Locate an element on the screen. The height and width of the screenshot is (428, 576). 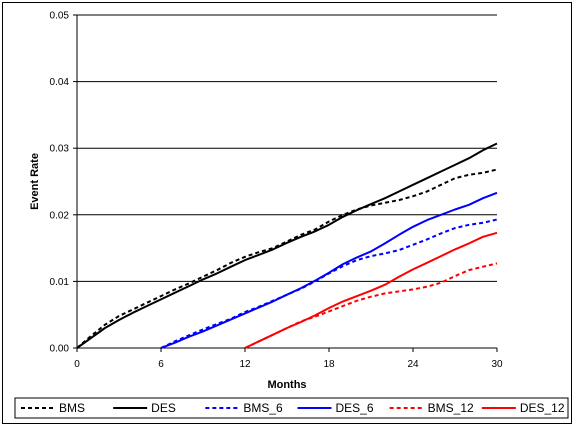
x-tick-label: 30 is located at coordinates (497, 364).